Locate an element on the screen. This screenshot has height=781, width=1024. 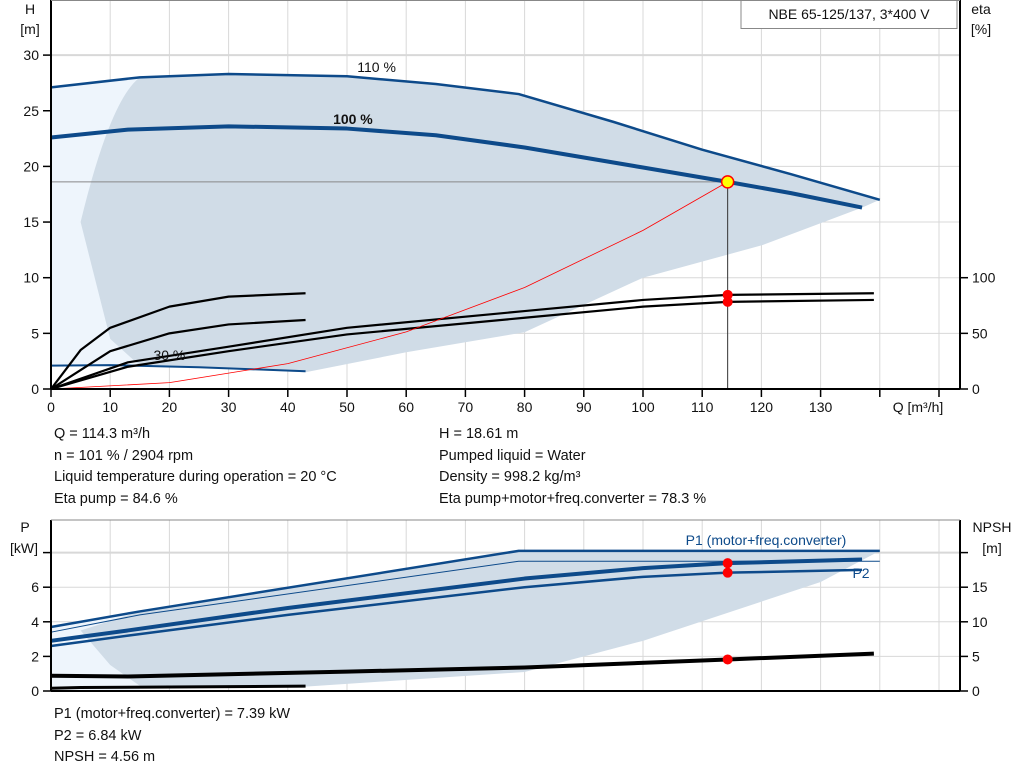
info-liquid: Pumped liquid = Water is located at coordinates (512, 455).